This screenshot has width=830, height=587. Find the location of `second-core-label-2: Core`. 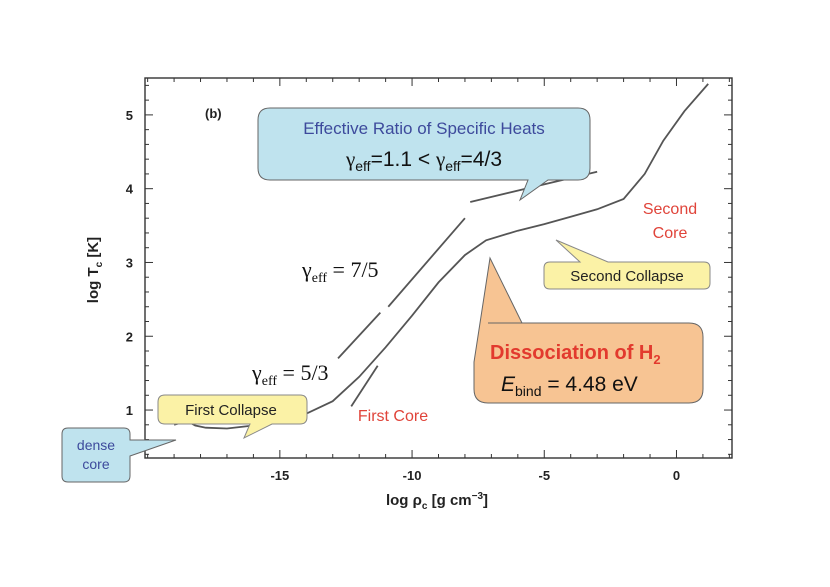

second-core-label-2: Core is located at coordinates (670, 233).